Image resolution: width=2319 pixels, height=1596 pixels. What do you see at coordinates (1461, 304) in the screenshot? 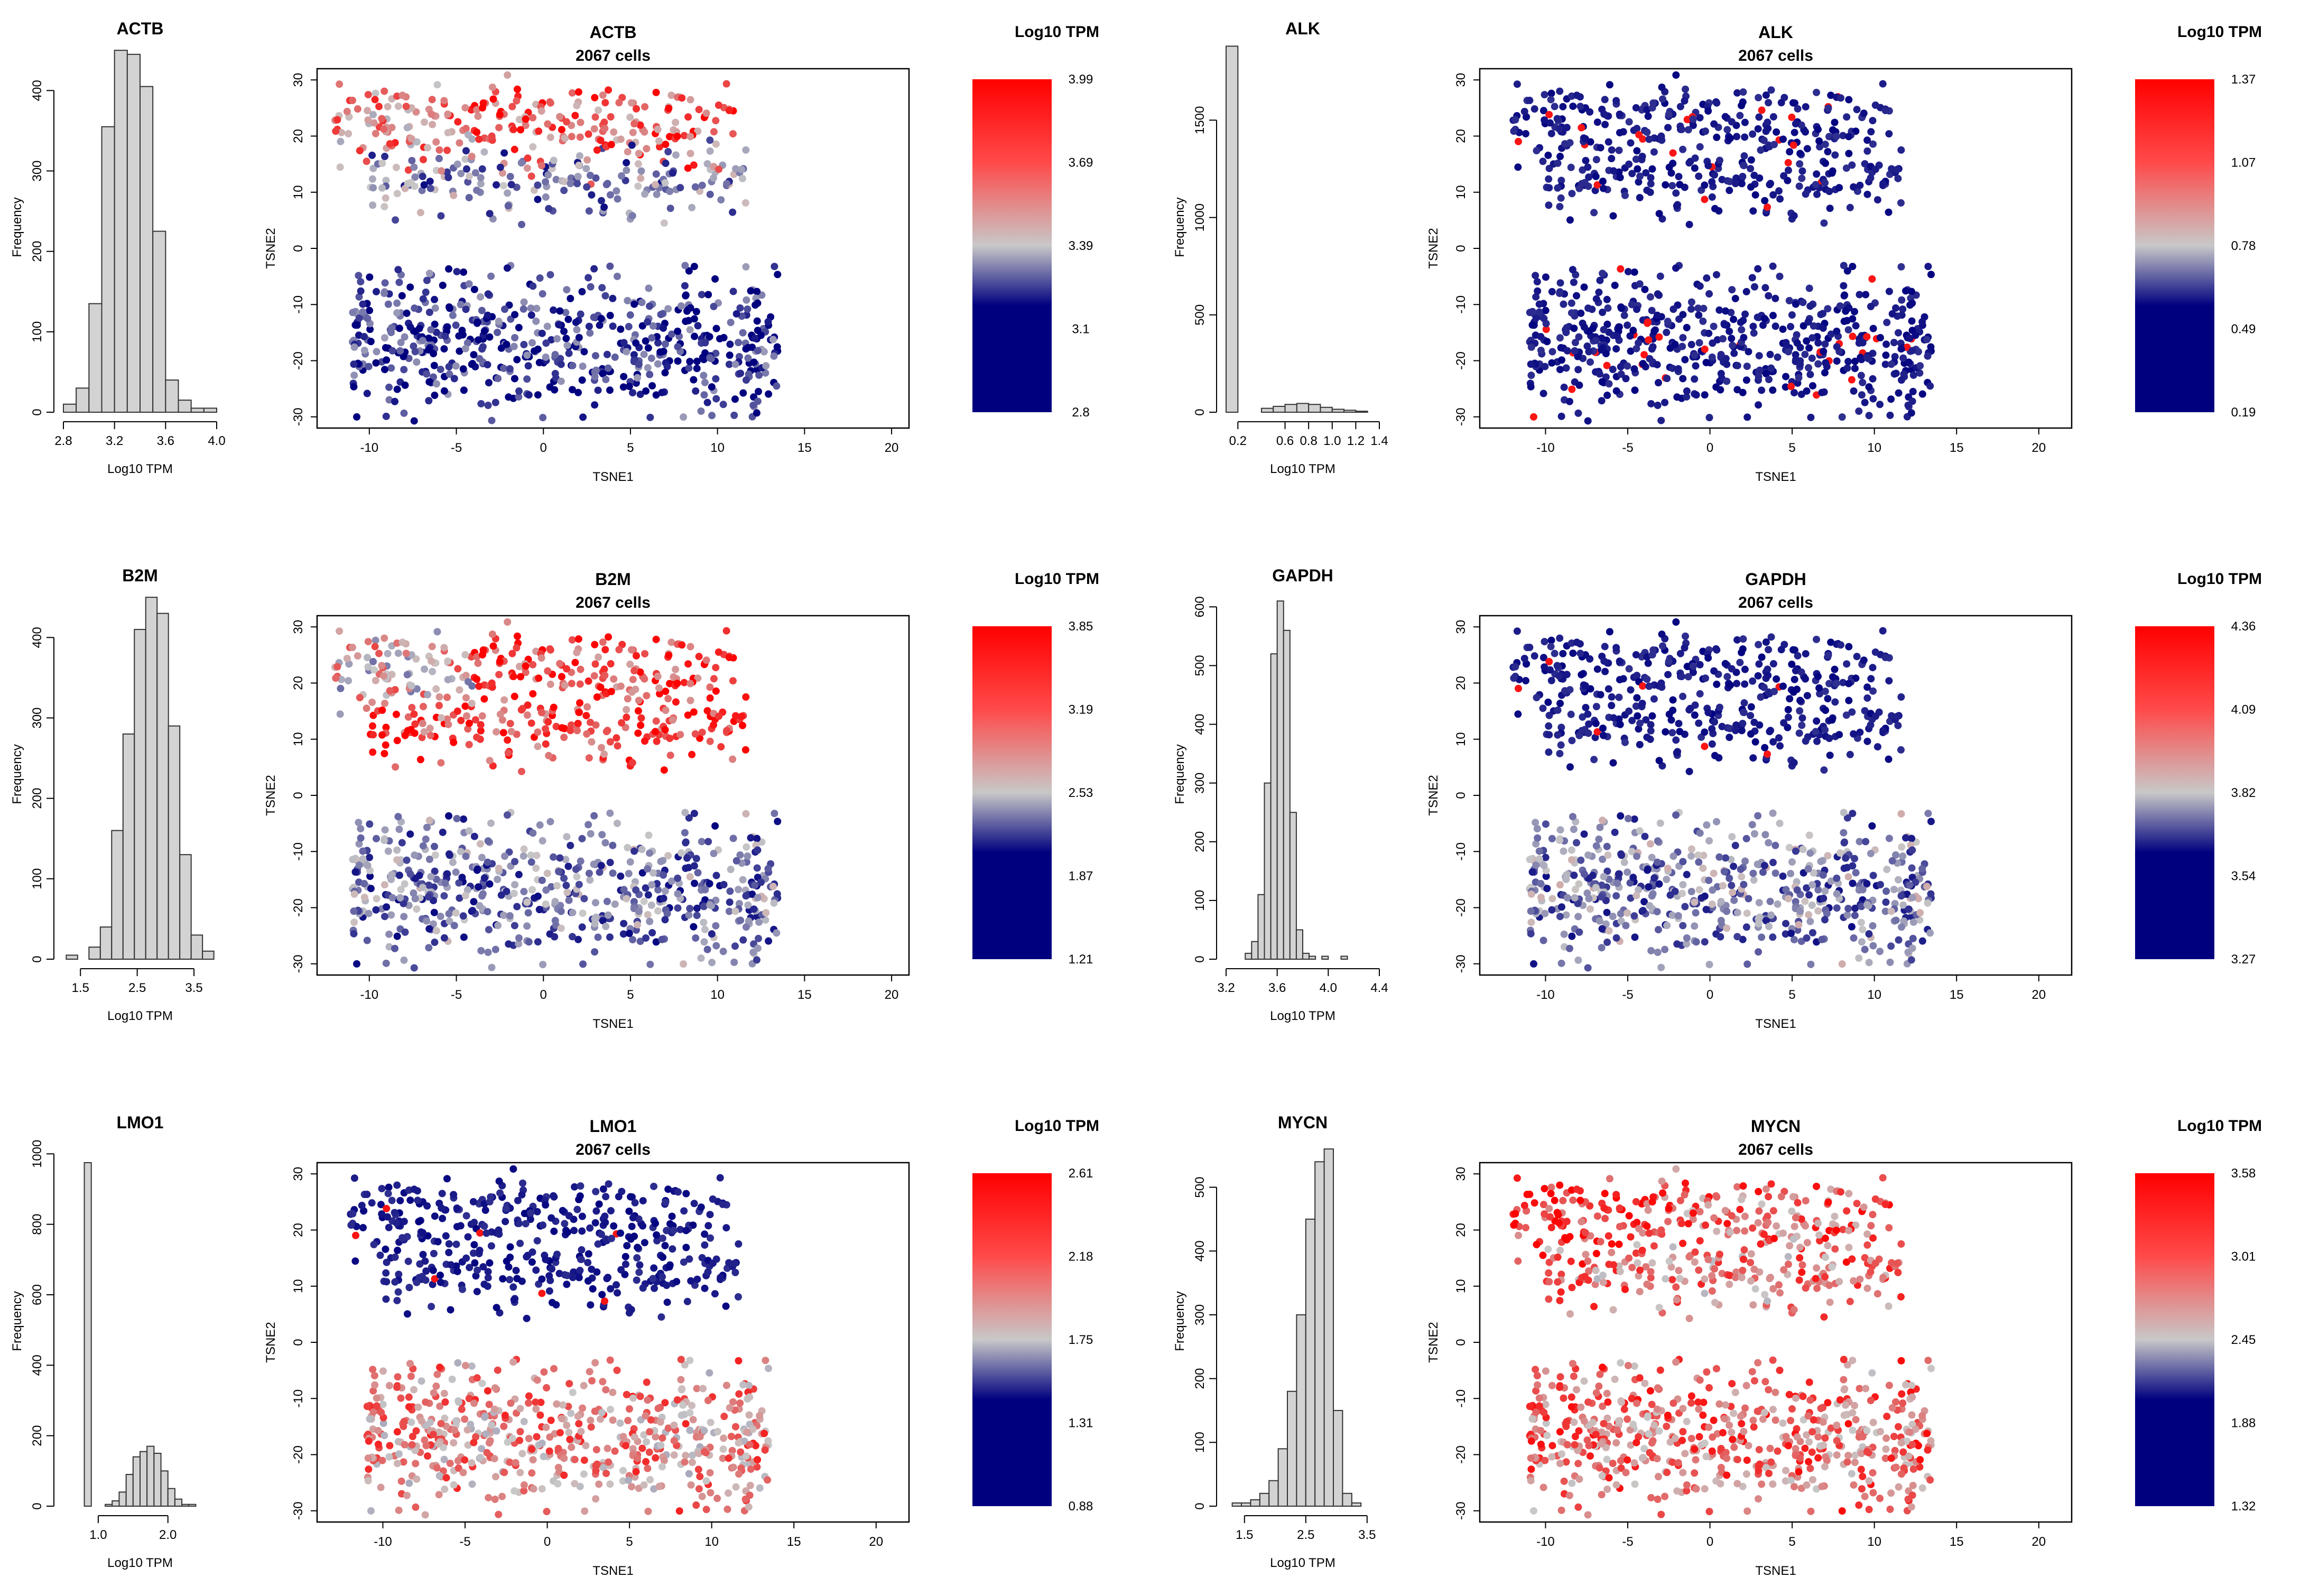
I see `tsne-y-tick-label: -10` at bounding box center [1461, 304].